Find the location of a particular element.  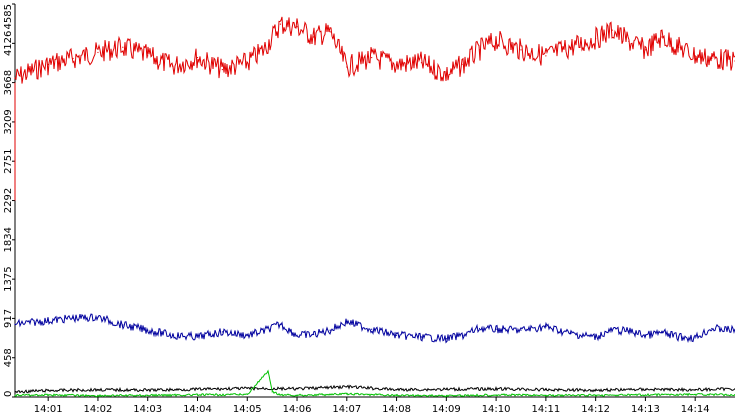

x-tick-label: 14:10 is located at coordinates (496, 409).